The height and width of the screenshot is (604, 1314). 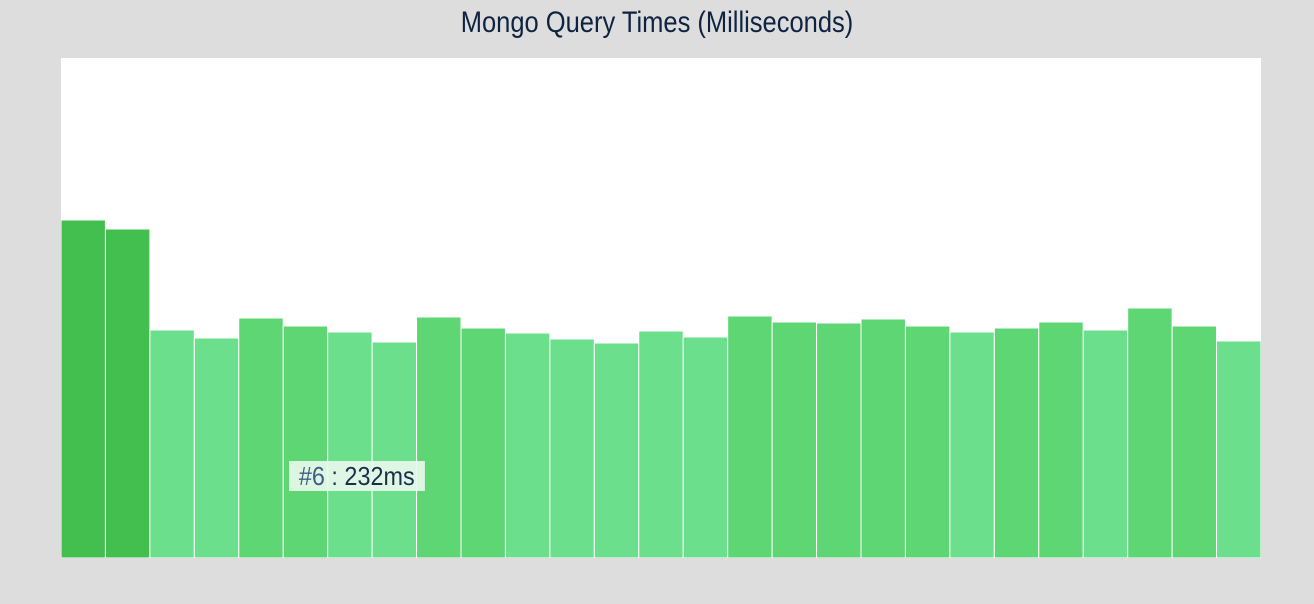 I want to click on tooltip-bar-id: #6, so click(x=312, y=476).